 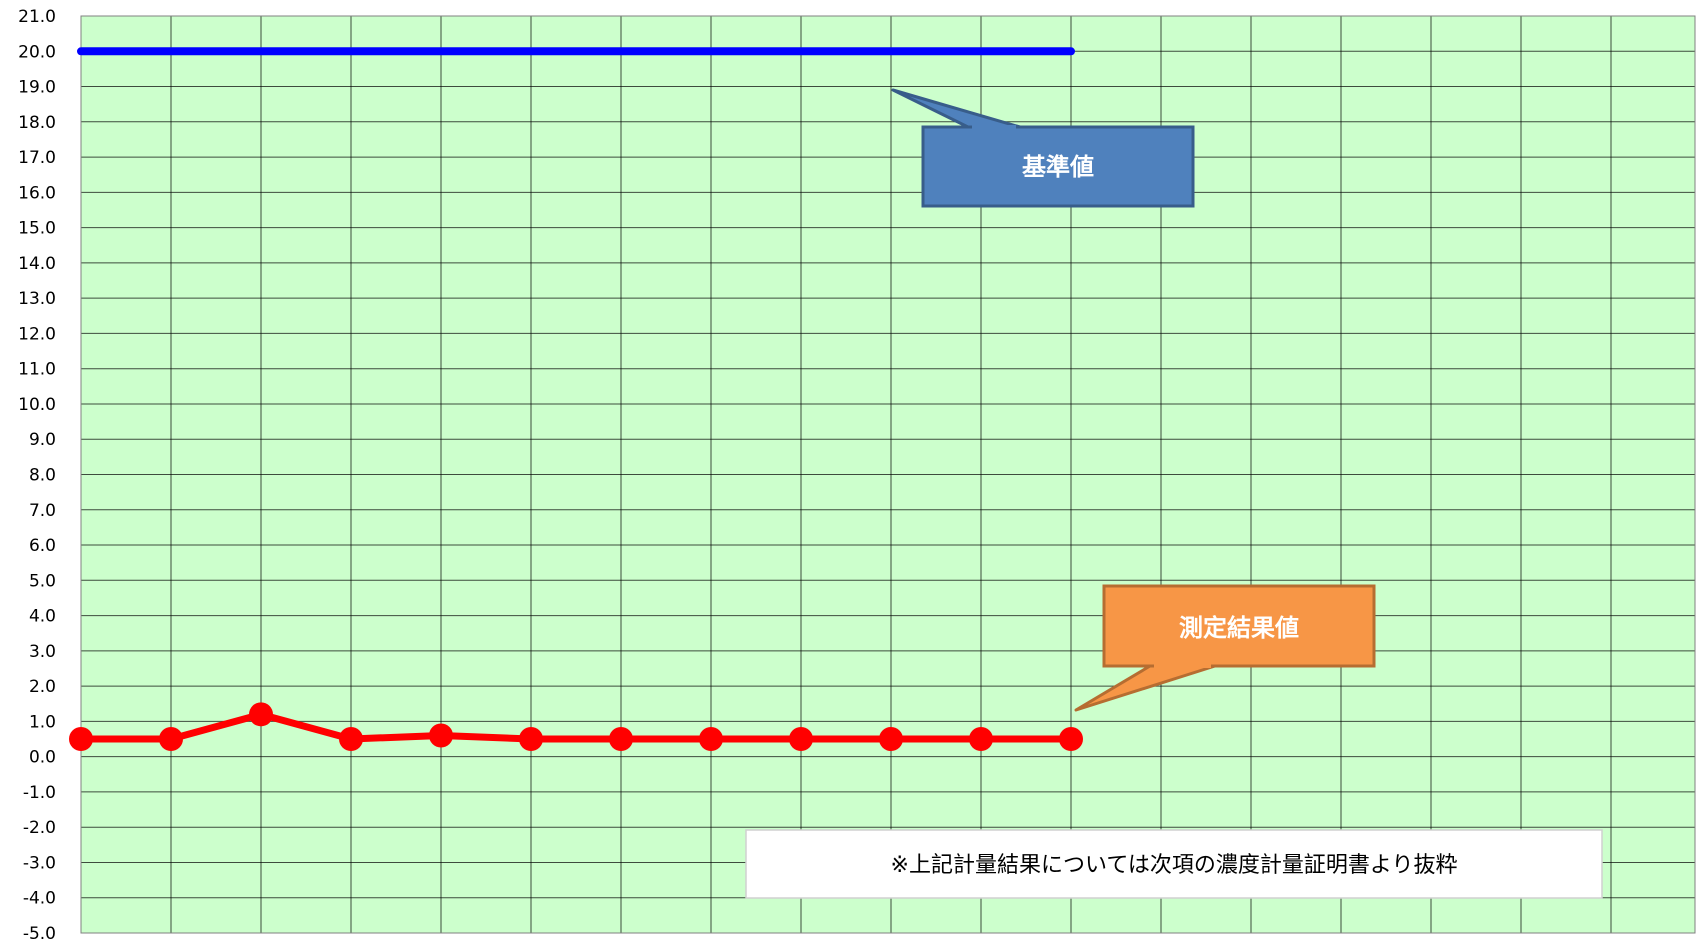 I want to click on note-box: ※上記計量結果については次項の濃度計量証明書より抜粋, so click(x=1174, y=864).